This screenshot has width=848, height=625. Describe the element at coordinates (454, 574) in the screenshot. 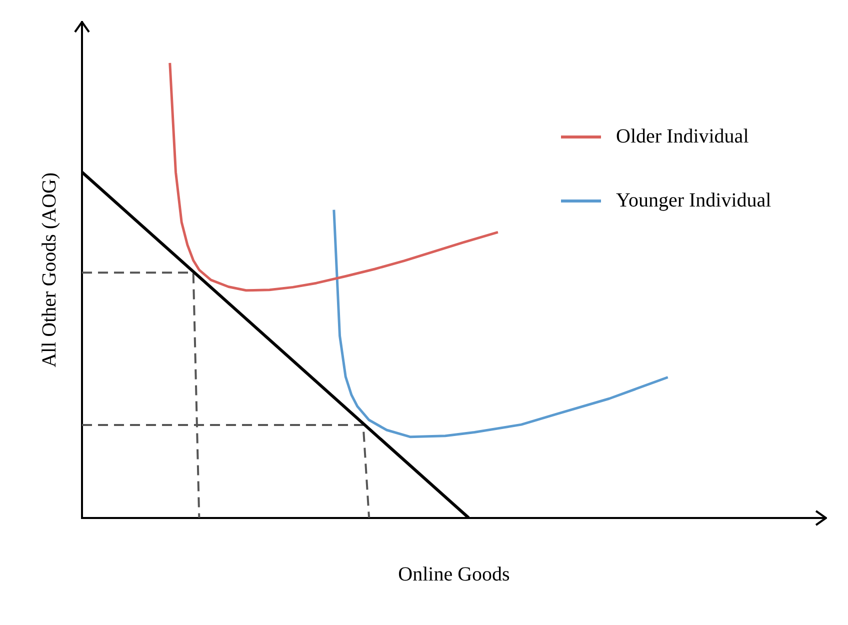

I see `x-axis-title: Online Goods` at that location.